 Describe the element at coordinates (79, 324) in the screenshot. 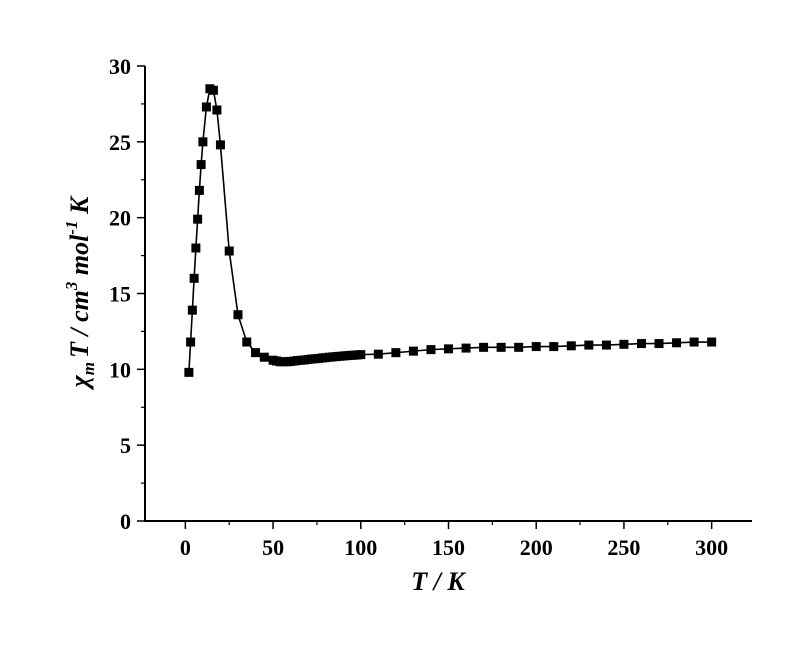

I see `y-axis-text-middle: T / cm` at that location.